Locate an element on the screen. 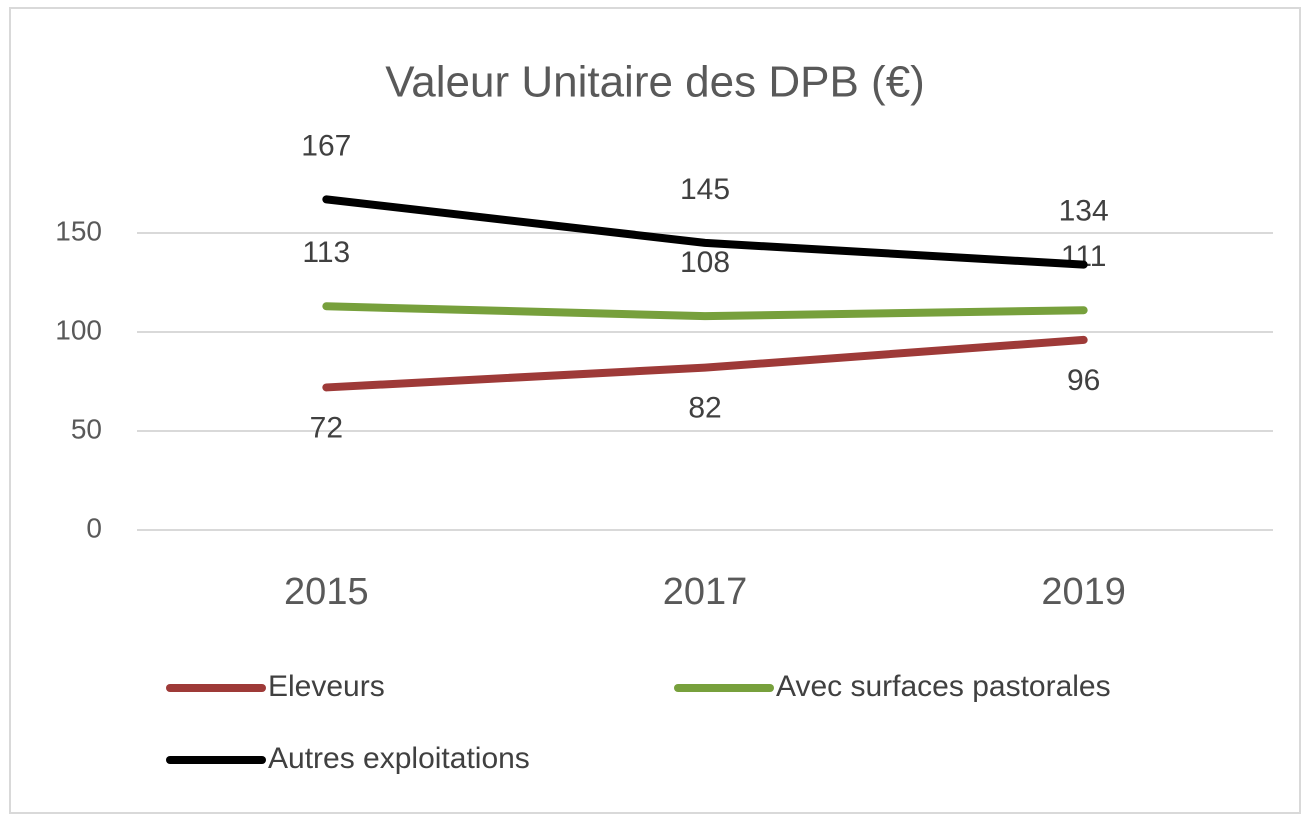  data-label: 82 is located at coordinates (704, 408).